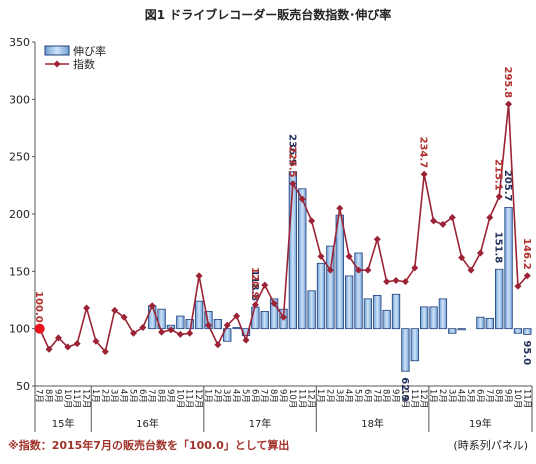  I want to click on data-label: 295.8, so click(507, 83).